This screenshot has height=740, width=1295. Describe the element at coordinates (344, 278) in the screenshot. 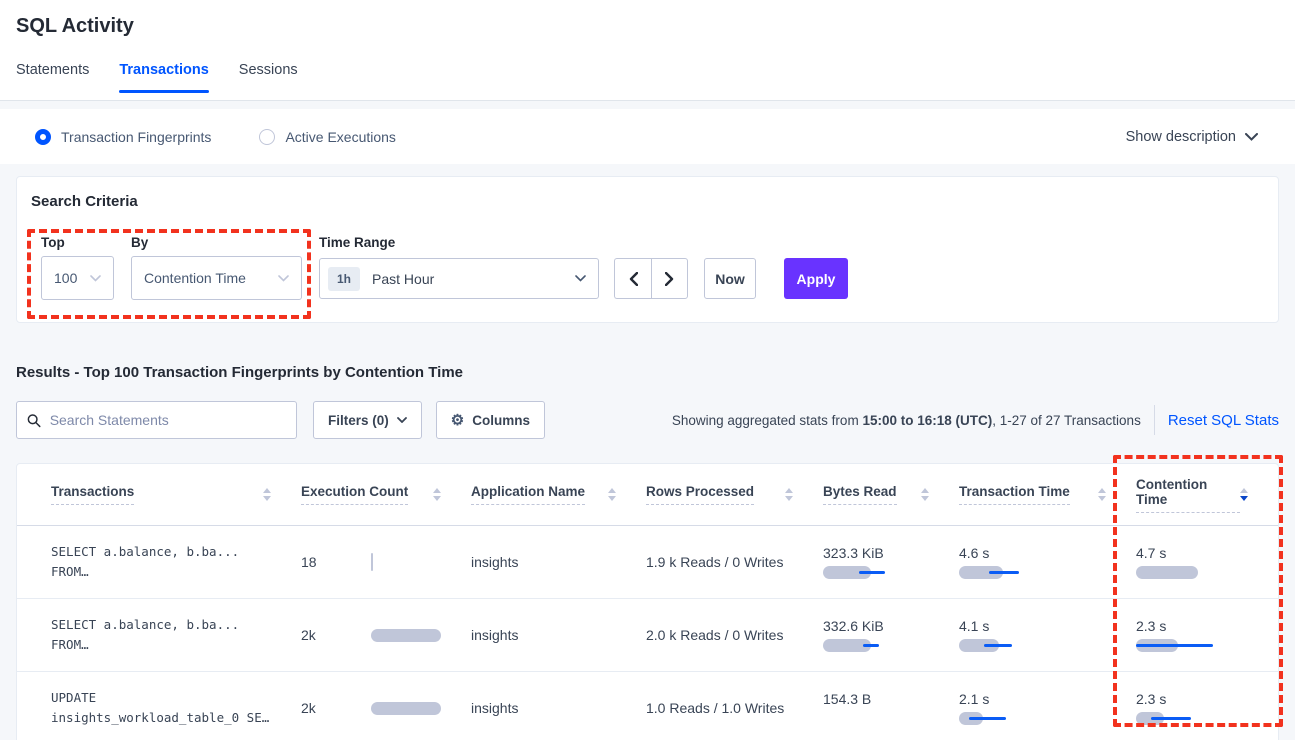

I see `time-range-badge: 1h` at that location.